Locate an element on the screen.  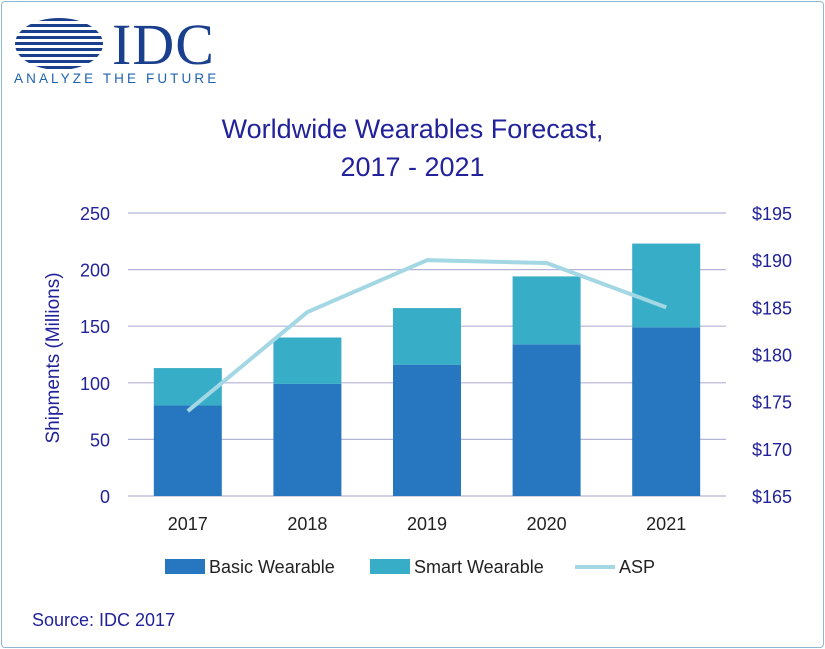
y2-tick-label: $185 is located at coordinates (772, 308).